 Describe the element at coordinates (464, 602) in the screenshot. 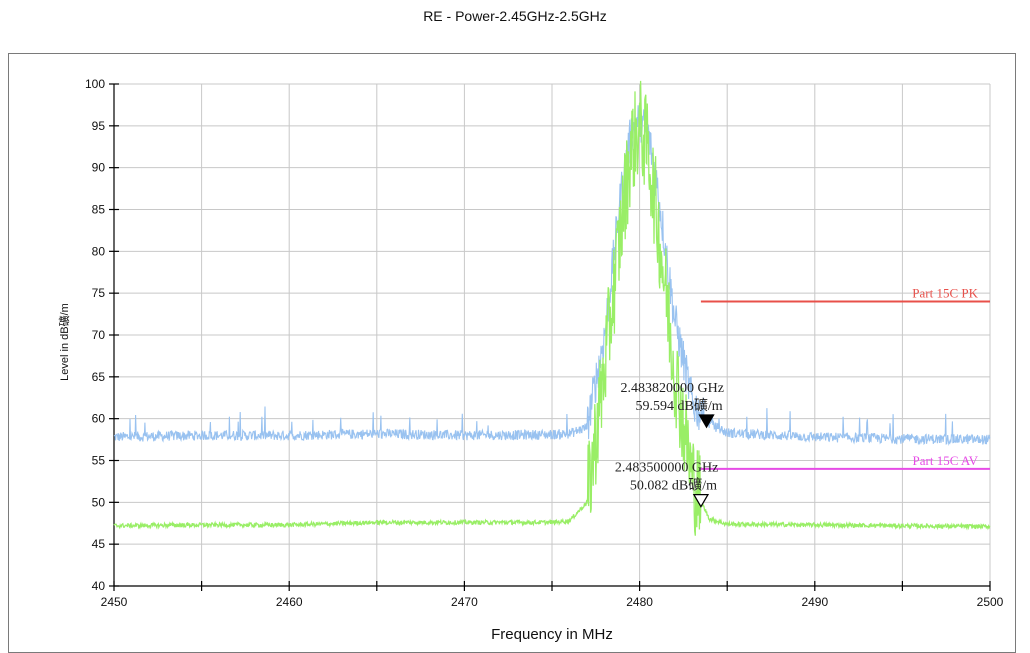

I see `x-tick-label: 2470` at that location.